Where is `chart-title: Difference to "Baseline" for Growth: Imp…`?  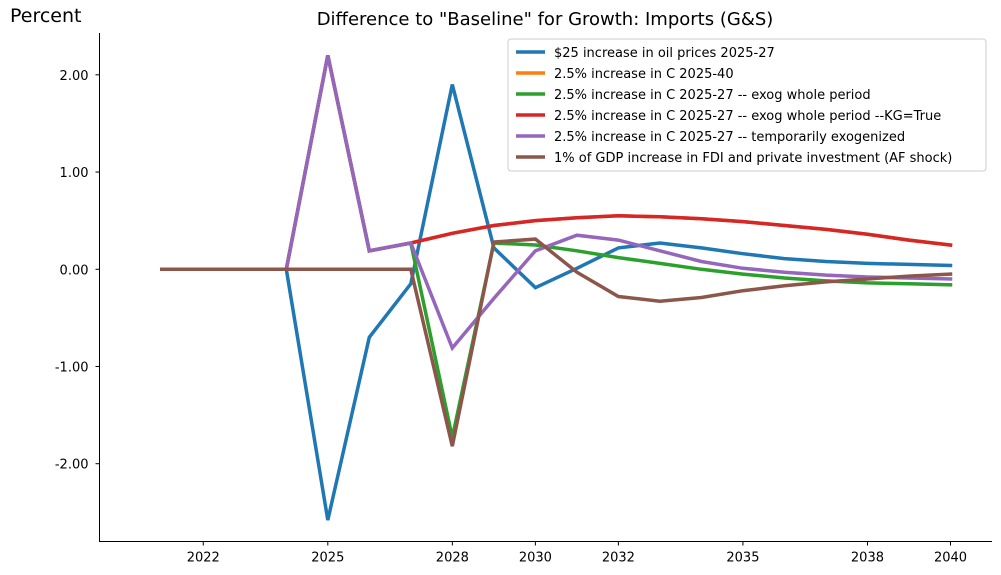 chart-title: Difference to "Baseline" for Growth: Imp… is located at coordinates (545, 19).